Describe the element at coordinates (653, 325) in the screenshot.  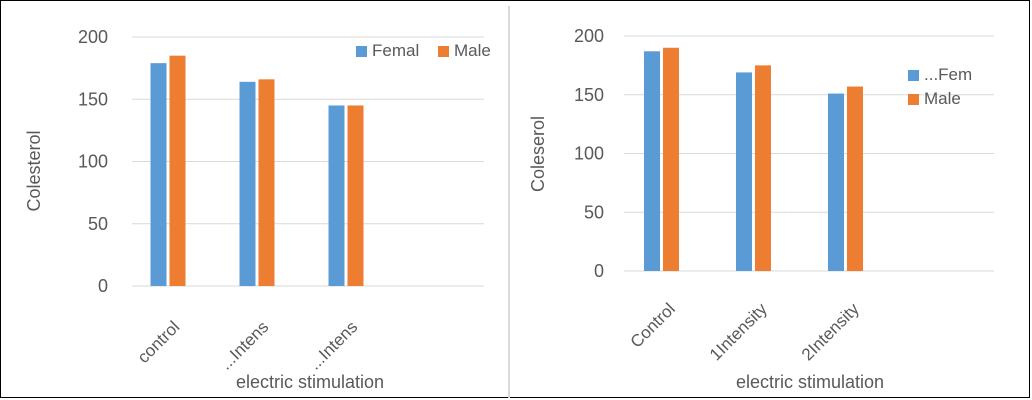
I see `x-category-label: Control` at that location.